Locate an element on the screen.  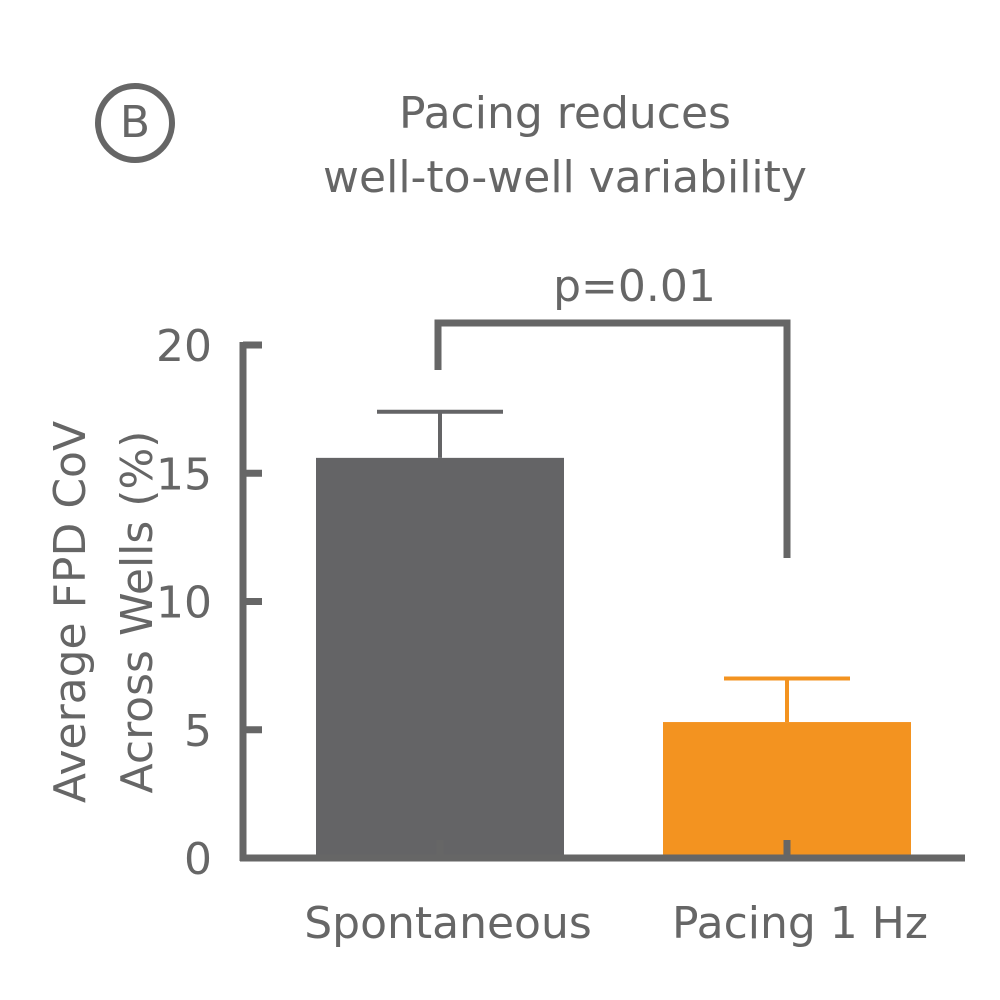
x-tick-label-0: Spontaneous is located at coordinates (448, 923).